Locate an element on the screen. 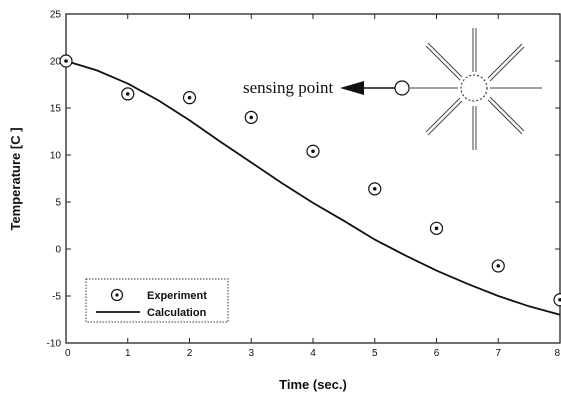 The width and height of the screenshot is (561, 394). x-tick-label: 5 is located at coordinates (375, 353).